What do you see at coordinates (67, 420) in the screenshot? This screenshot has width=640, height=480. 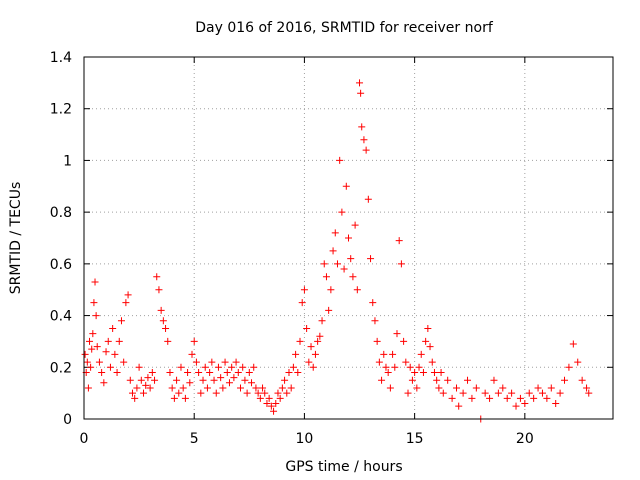 I see `y-tick-label: 0` at bounding box center [67, 420].